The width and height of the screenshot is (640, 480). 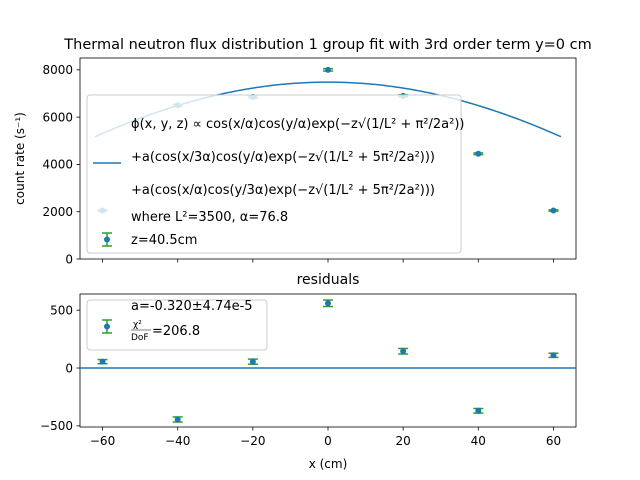 What do you see at coordinates (57, 117) in the screenshot?
I see `y-tick-label: 6000` at bounding box center [57, 117].